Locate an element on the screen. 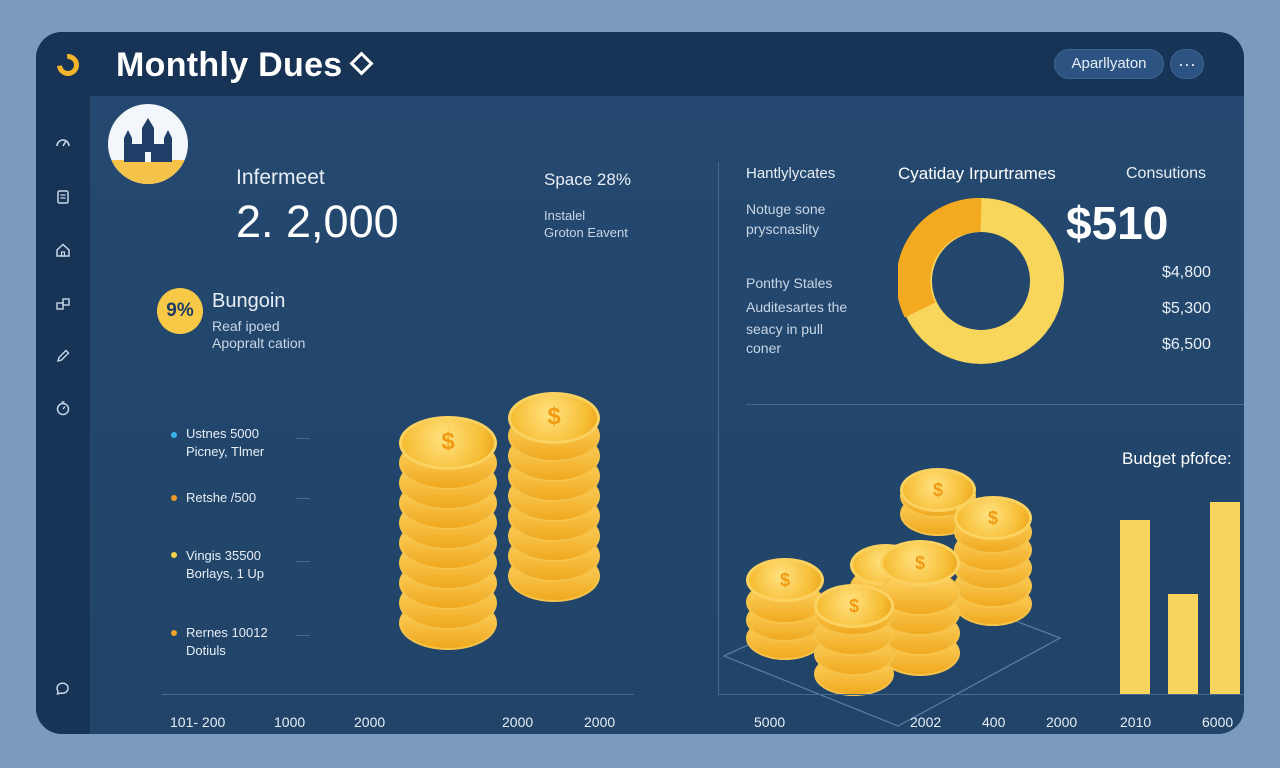 This screenshot has height=768, width=1280. badge-line1: Reaf ipoed is located at coordinates (246, 326).